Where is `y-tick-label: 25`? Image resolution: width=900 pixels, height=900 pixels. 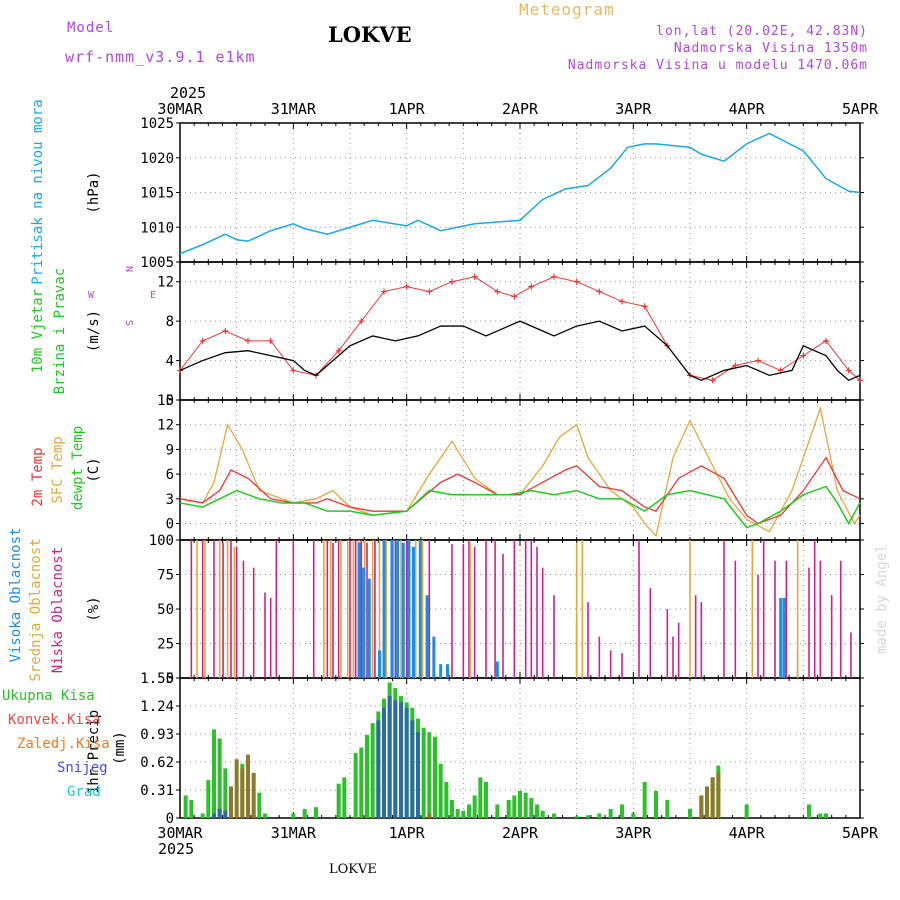
y-tick-label: 25 is located at coordinates (165, 645).